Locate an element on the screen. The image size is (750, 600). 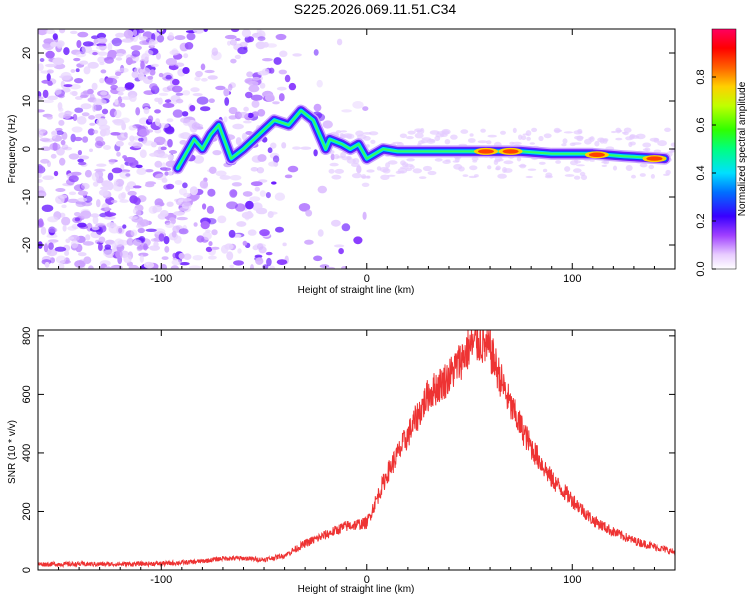
y-tick-label: 10 is located at coordinates (27, 101).